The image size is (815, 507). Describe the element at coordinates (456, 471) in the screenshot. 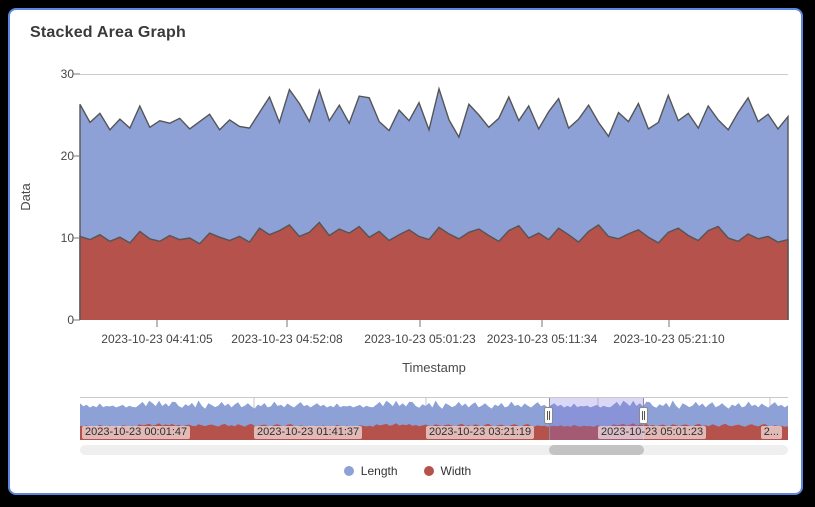

I see `legend-label-width: Width` at that location.